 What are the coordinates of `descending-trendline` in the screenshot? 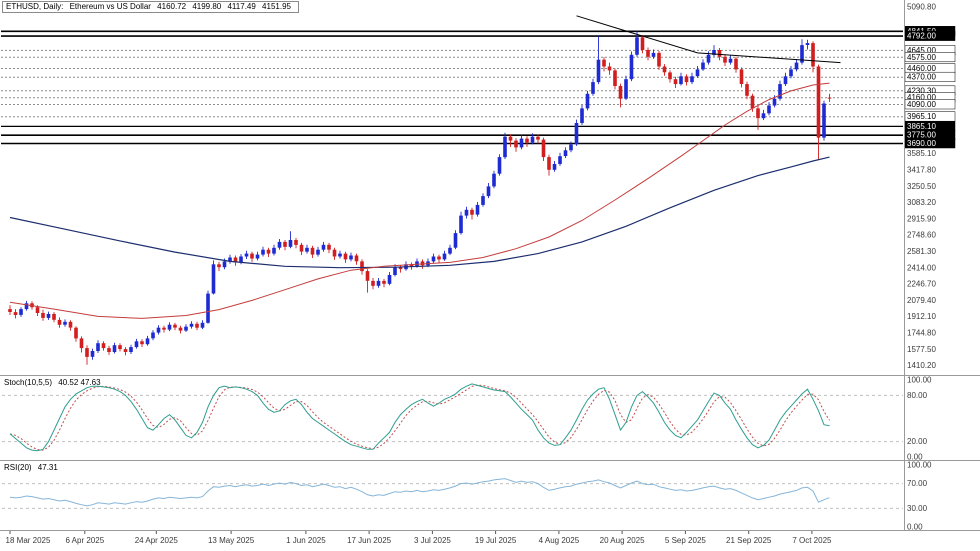 It's located at (708, 39).